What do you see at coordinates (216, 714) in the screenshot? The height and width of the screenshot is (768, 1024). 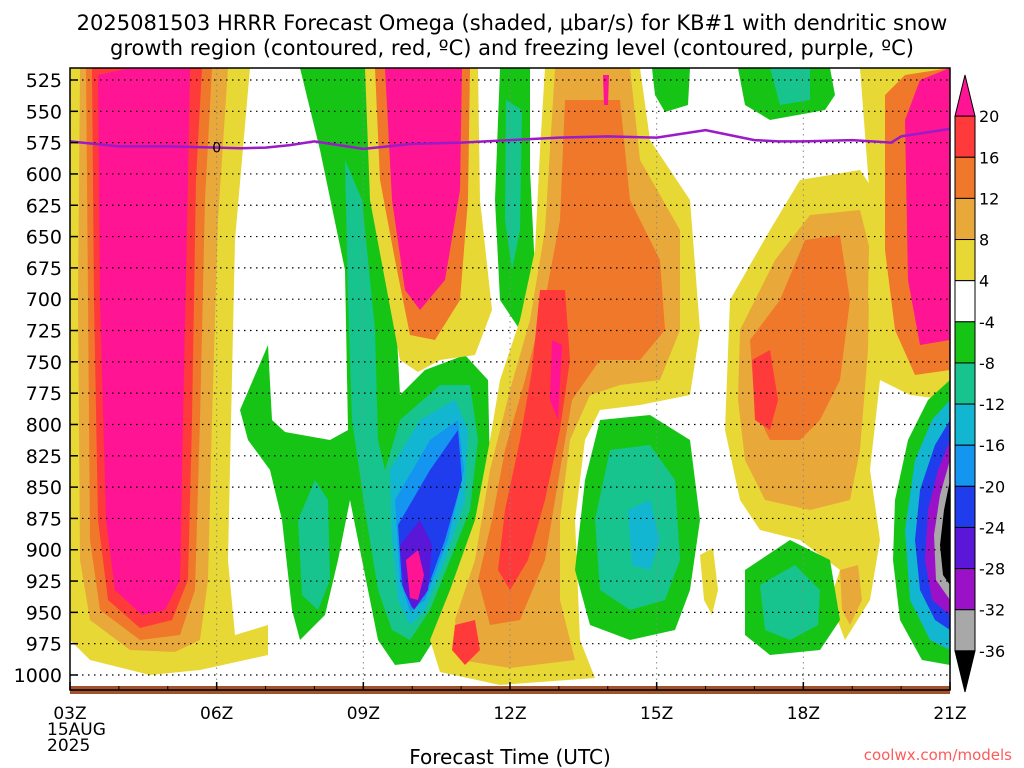 I see `x-tick-label: 06Z` at bounding box center [216, 714].